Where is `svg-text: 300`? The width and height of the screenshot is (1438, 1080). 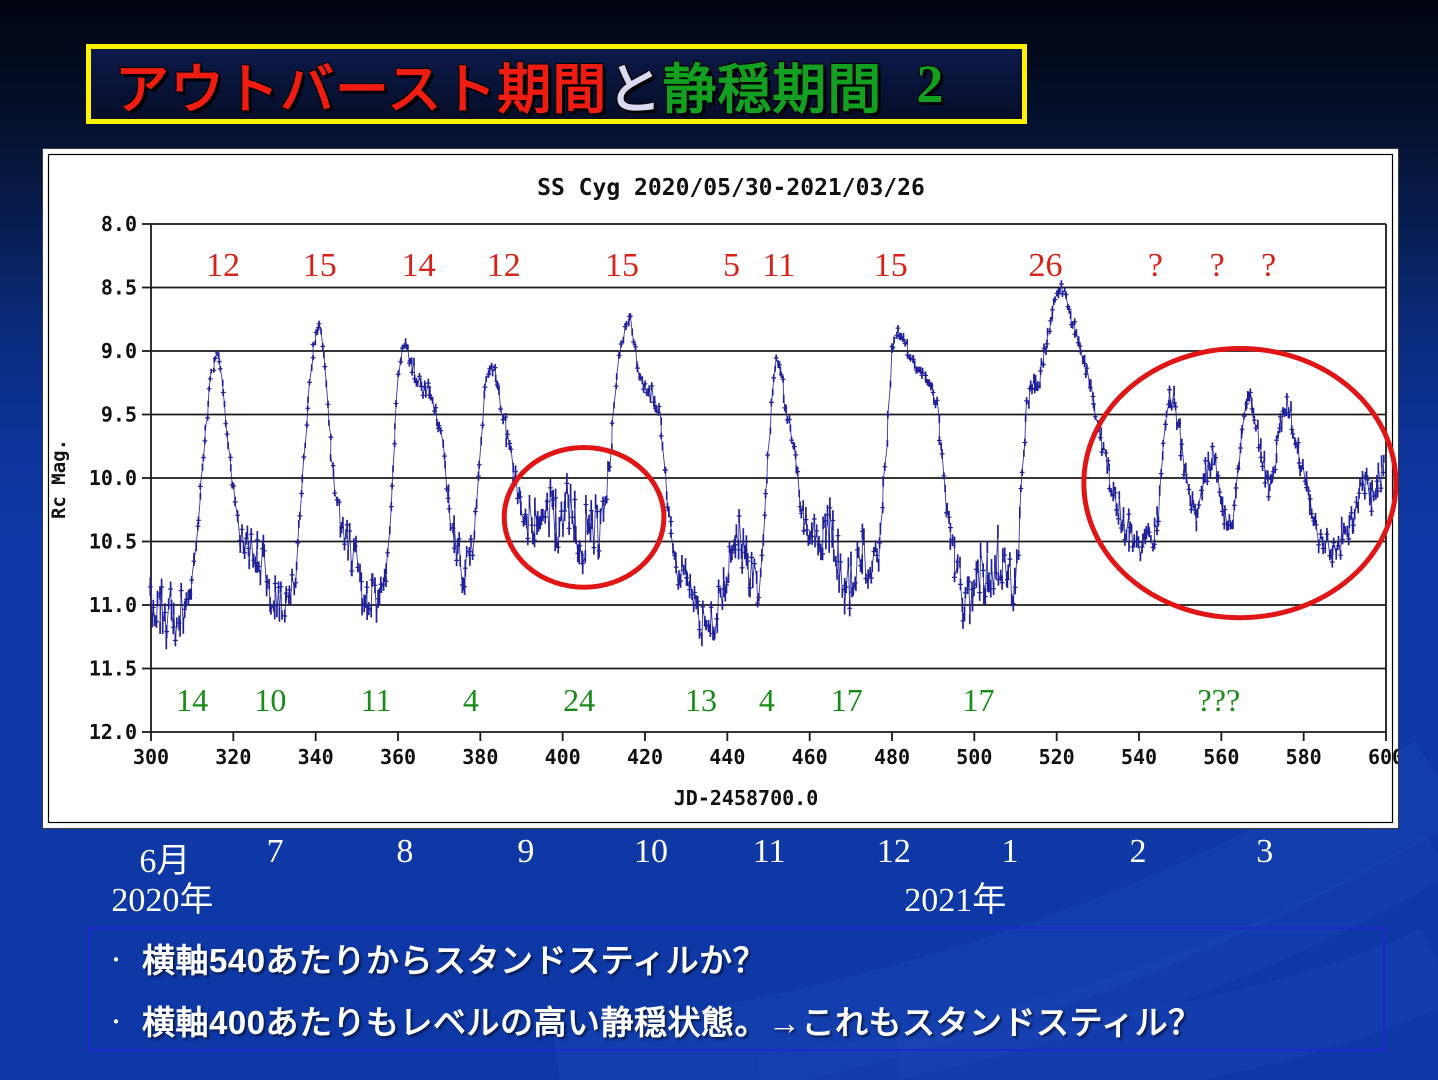
svg-text: 300 is located at coordinates (151, 757).